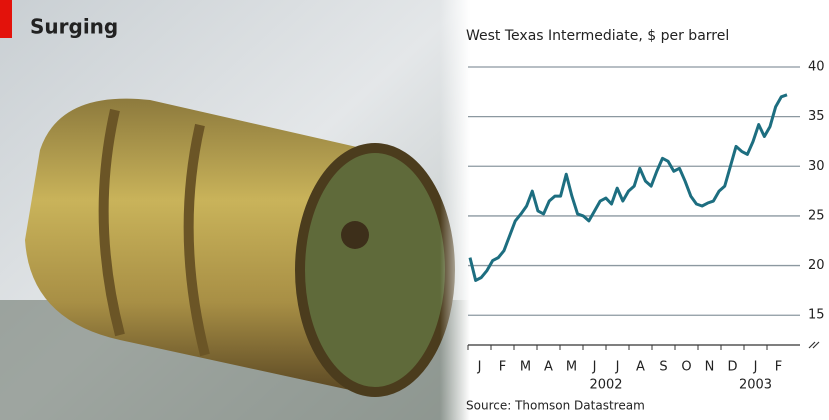  I want to click on axis-break, so click(814, 345).